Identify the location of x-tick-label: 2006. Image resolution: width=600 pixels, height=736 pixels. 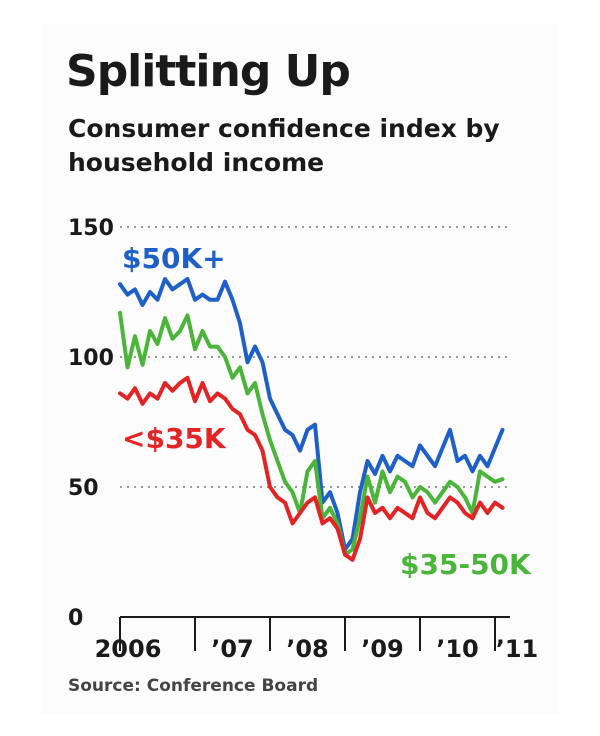
(128, 649).